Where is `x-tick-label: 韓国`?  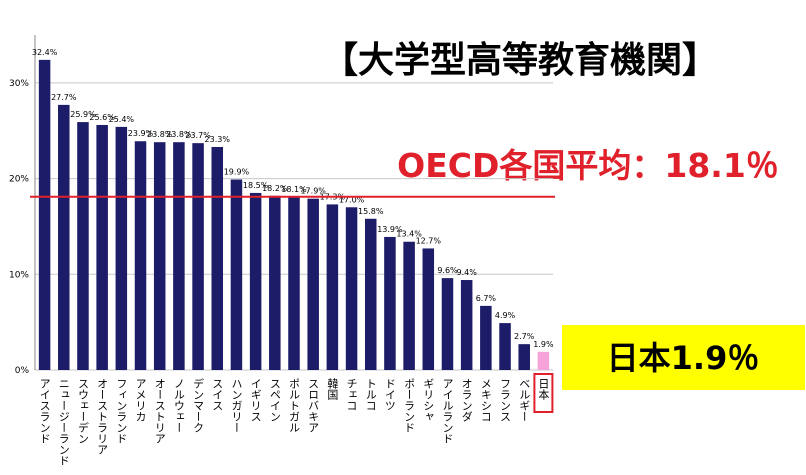
x-tick-label: 韓国 is located at coordinates (332, 389).